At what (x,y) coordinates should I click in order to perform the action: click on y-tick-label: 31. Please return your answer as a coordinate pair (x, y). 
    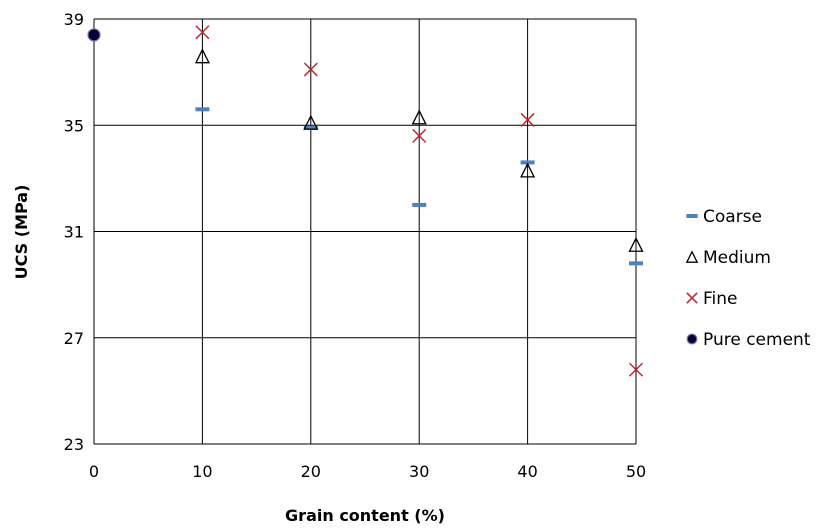
    Looking at the image, I should click on (74, 232).